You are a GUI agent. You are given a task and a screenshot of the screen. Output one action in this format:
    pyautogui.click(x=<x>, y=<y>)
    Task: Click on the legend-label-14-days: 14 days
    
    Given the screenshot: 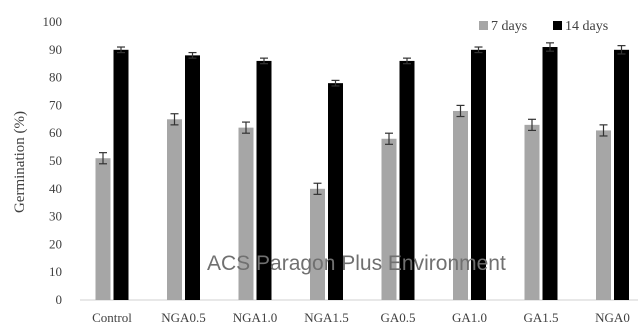 What is the action you would take?
    pyautogui.click(x=586, y=26)
    